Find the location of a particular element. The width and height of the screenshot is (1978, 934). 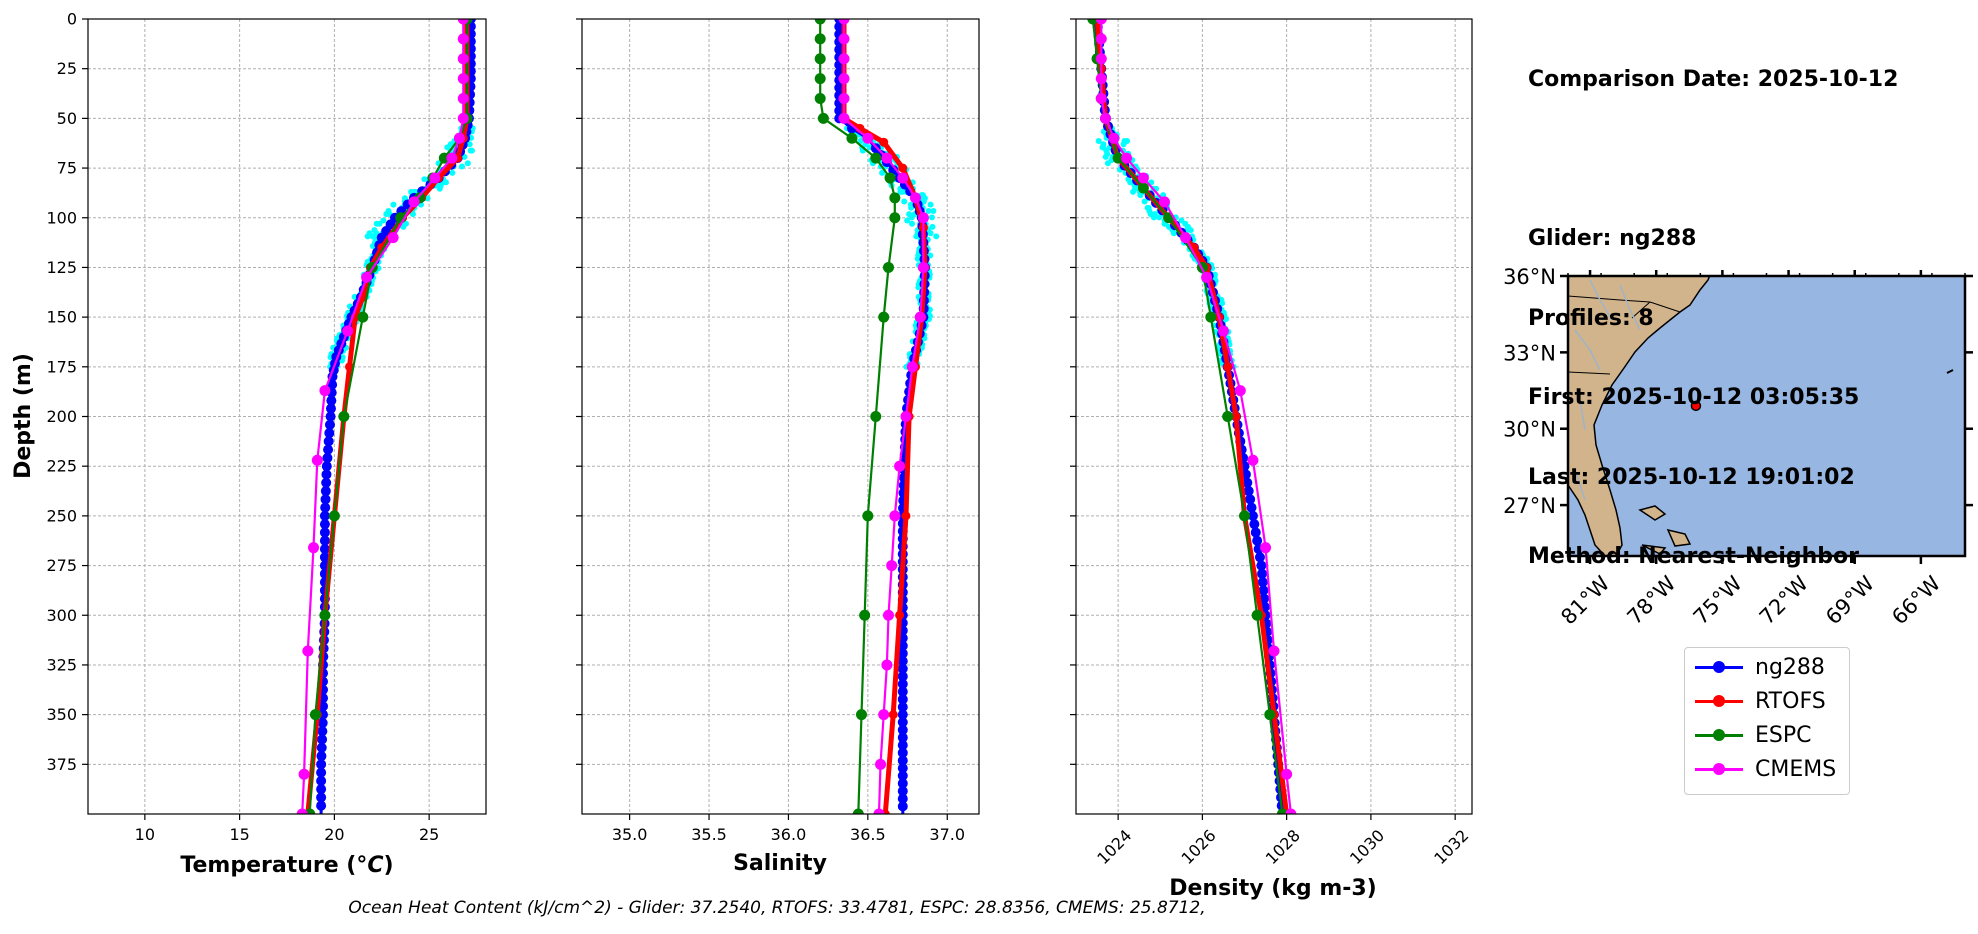

density-rtofs-point is located at coordinates (1228, 367).